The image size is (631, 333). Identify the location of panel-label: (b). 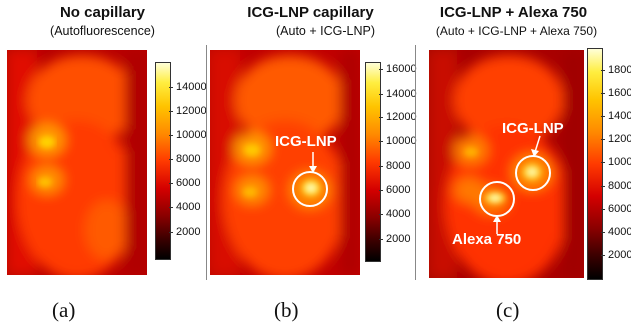
(286, 310).